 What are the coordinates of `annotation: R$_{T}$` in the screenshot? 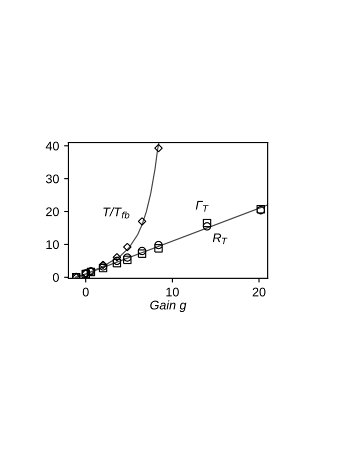 It's located at (220, 239).